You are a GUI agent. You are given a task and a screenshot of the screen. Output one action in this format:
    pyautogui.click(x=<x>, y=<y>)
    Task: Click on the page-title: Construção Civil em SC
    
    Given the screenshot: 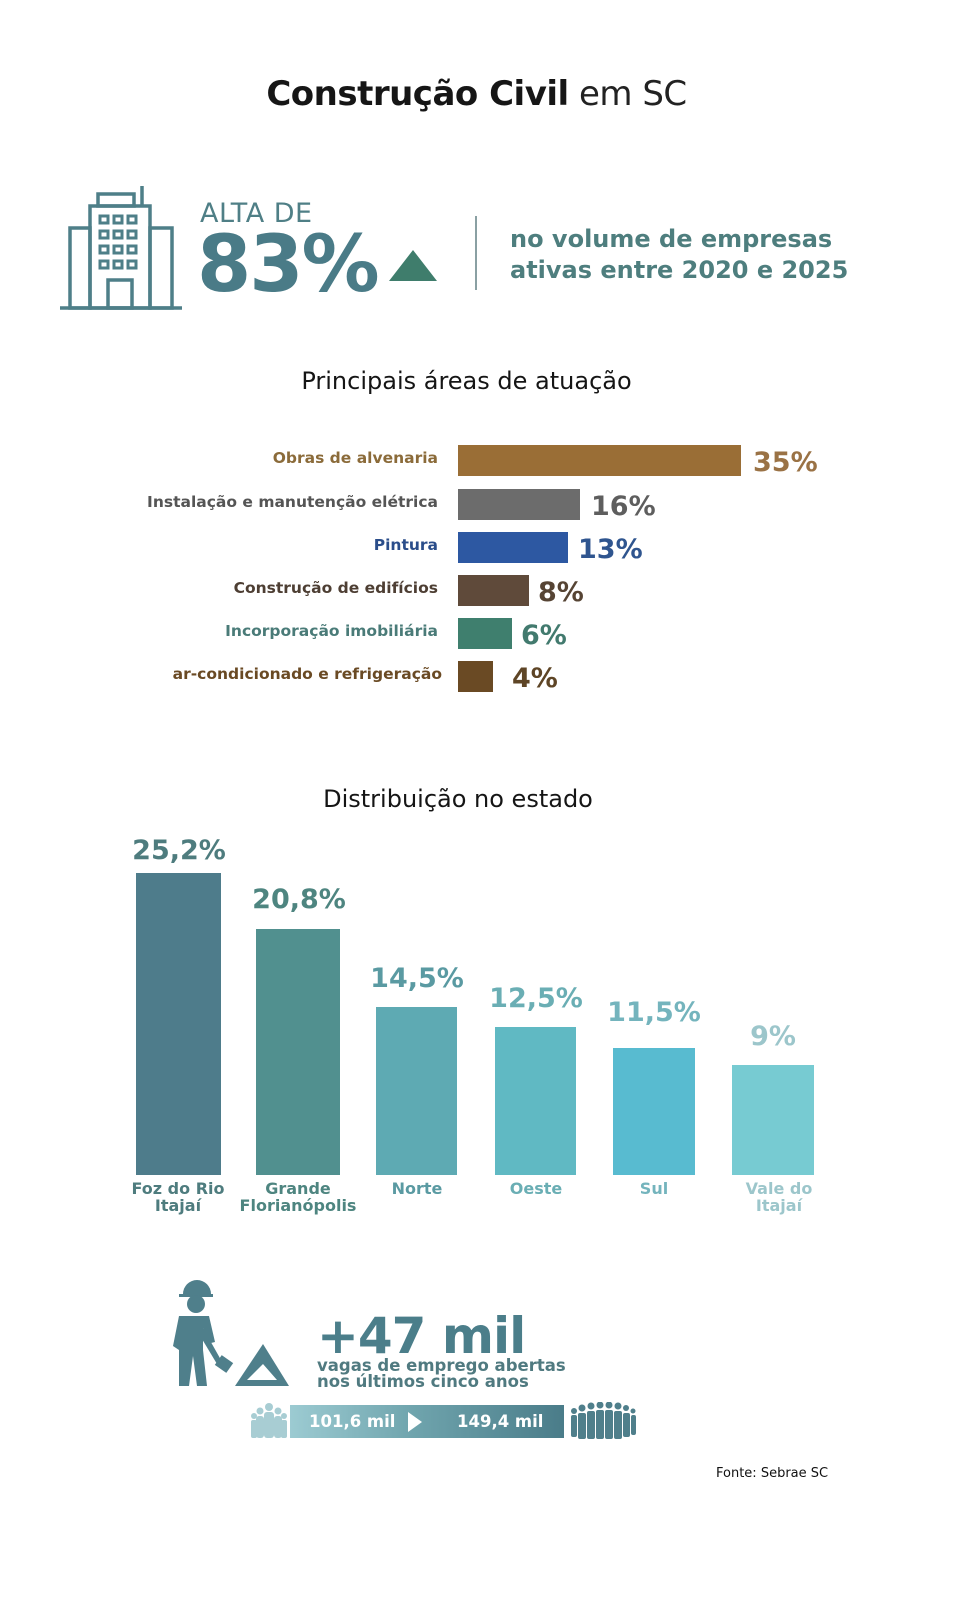 What is the action you would take?
    pyautogui.click(x=476, y=94)
    